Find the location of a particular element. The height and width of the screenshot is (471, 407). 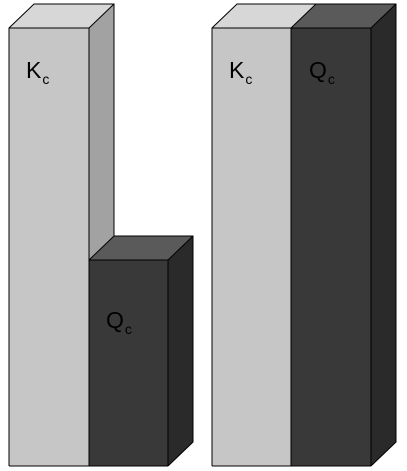

left-q-label: Qc is located at coordinates (119, 322).